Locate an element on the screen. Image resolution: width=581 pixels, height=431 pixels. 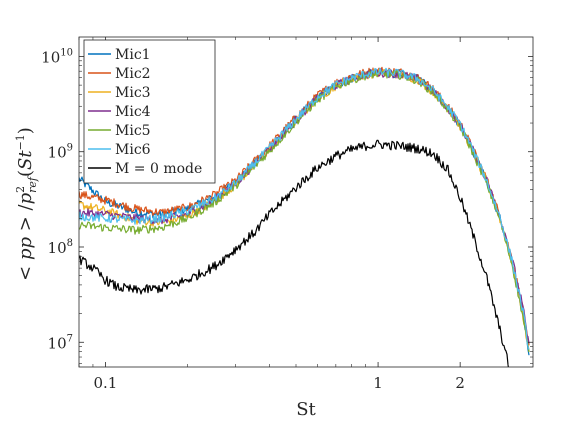
legend-label: Mic2 is located at coordinates (133, 74).